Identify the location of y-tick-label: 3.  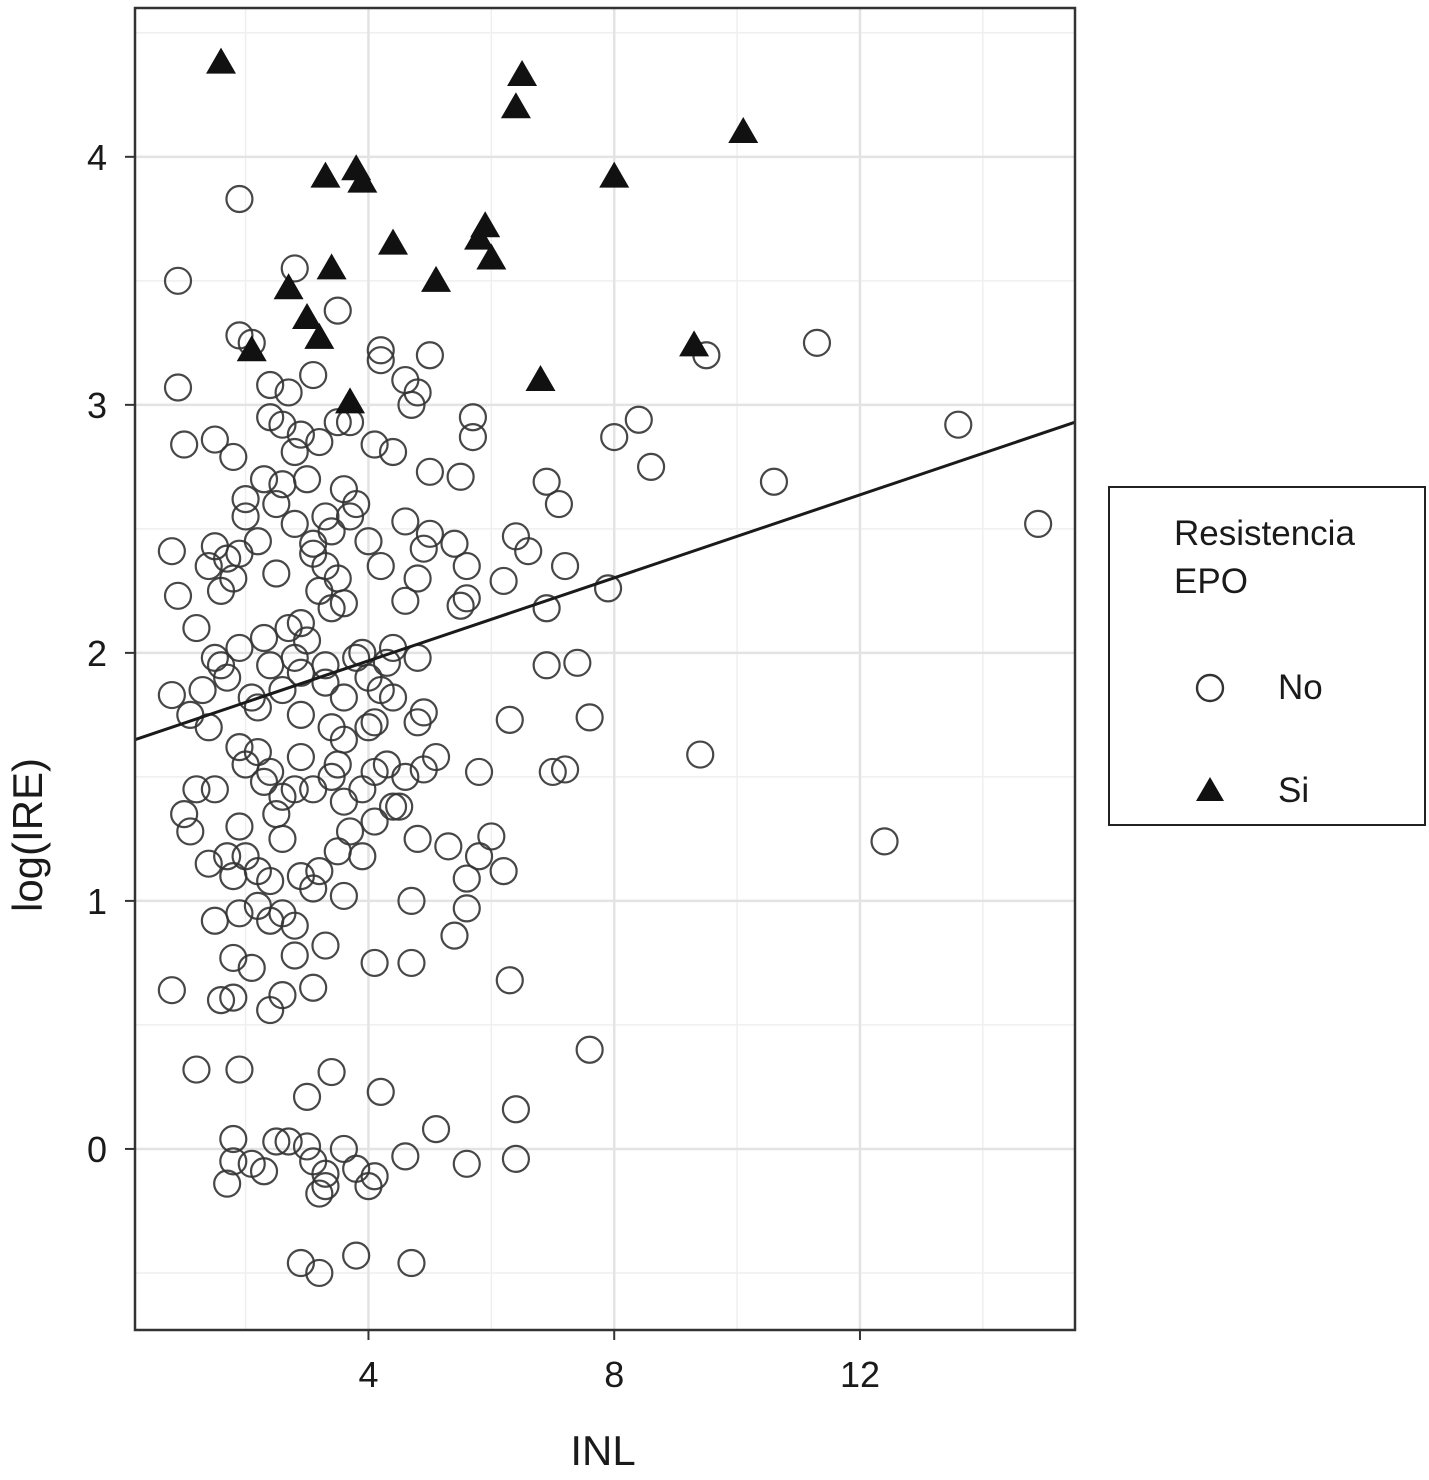
(97, 405).